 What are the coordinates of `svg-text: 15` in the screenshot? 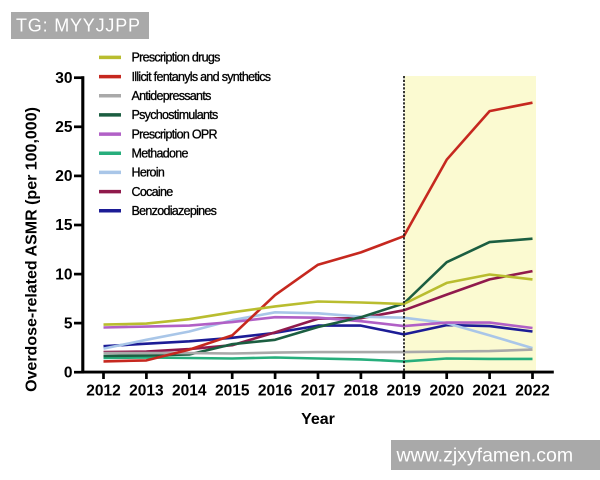 It's located at (64, 225).